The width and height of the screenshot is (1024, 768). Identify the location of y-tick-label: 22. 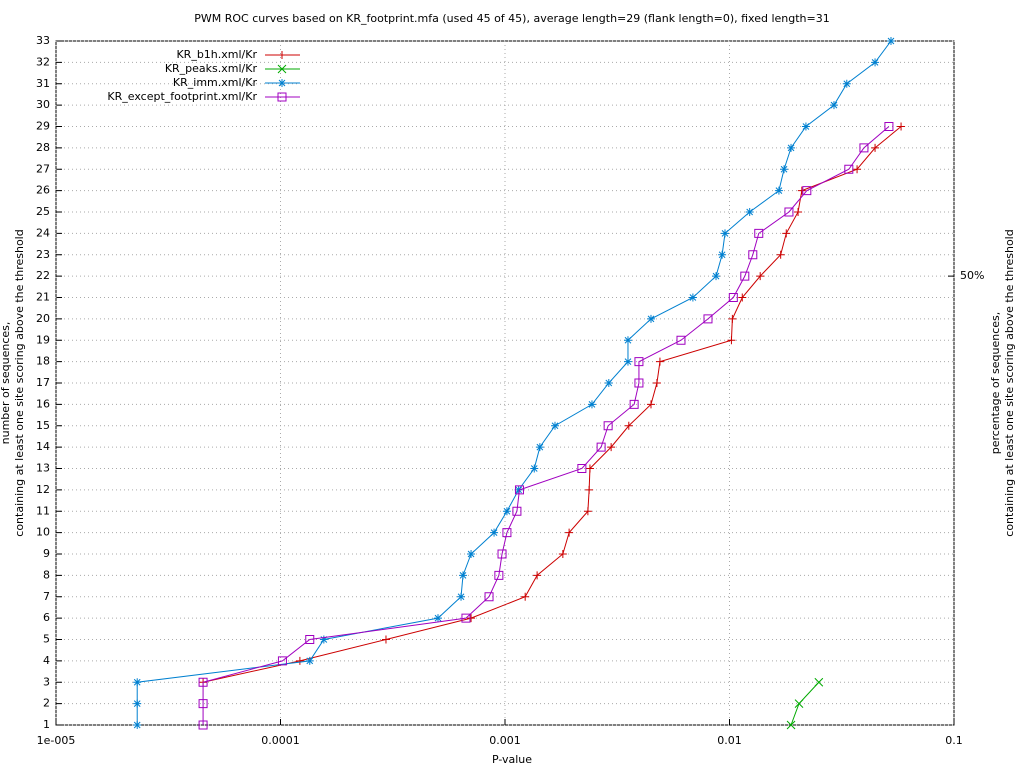
(43, 275).